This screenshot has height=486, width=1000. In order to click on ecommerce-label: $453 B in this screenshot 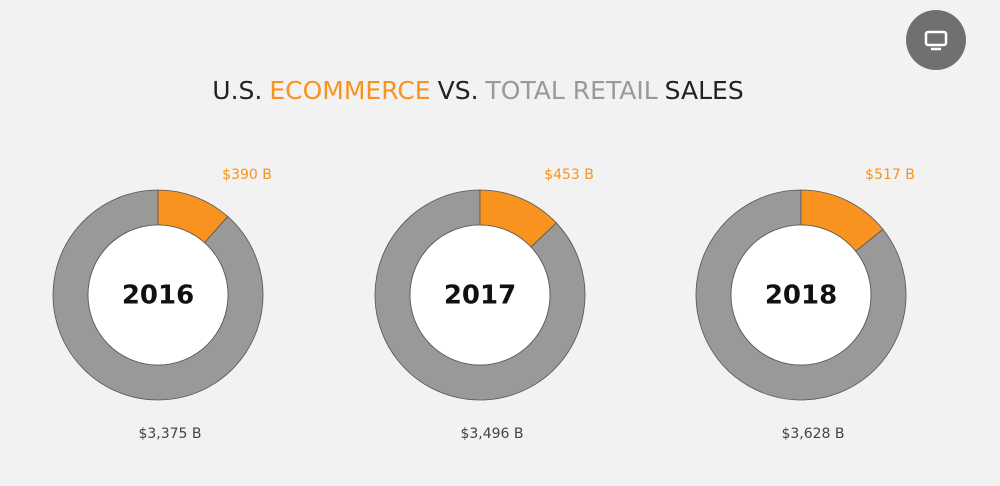, I will do `click(569, 175)`.